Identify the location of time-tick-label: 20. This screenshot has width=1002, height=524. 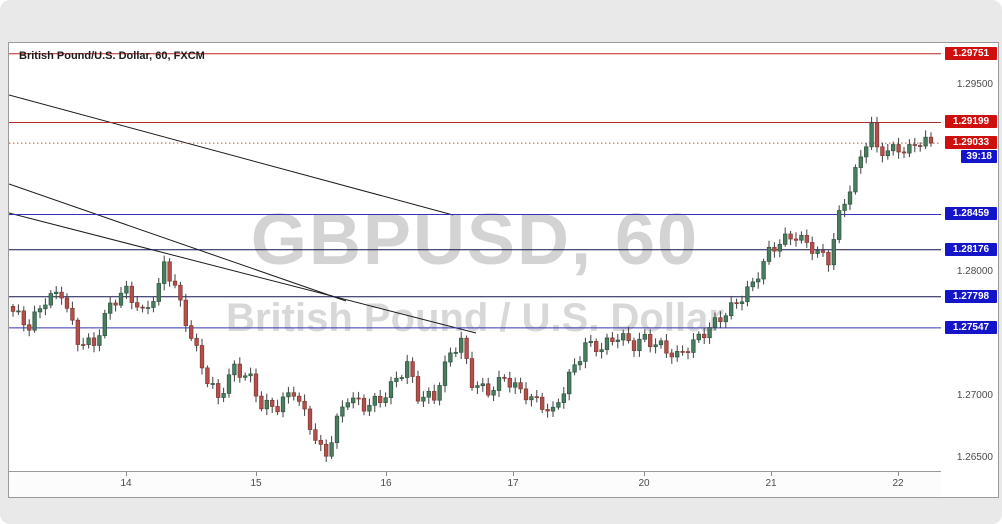
(644, 483).